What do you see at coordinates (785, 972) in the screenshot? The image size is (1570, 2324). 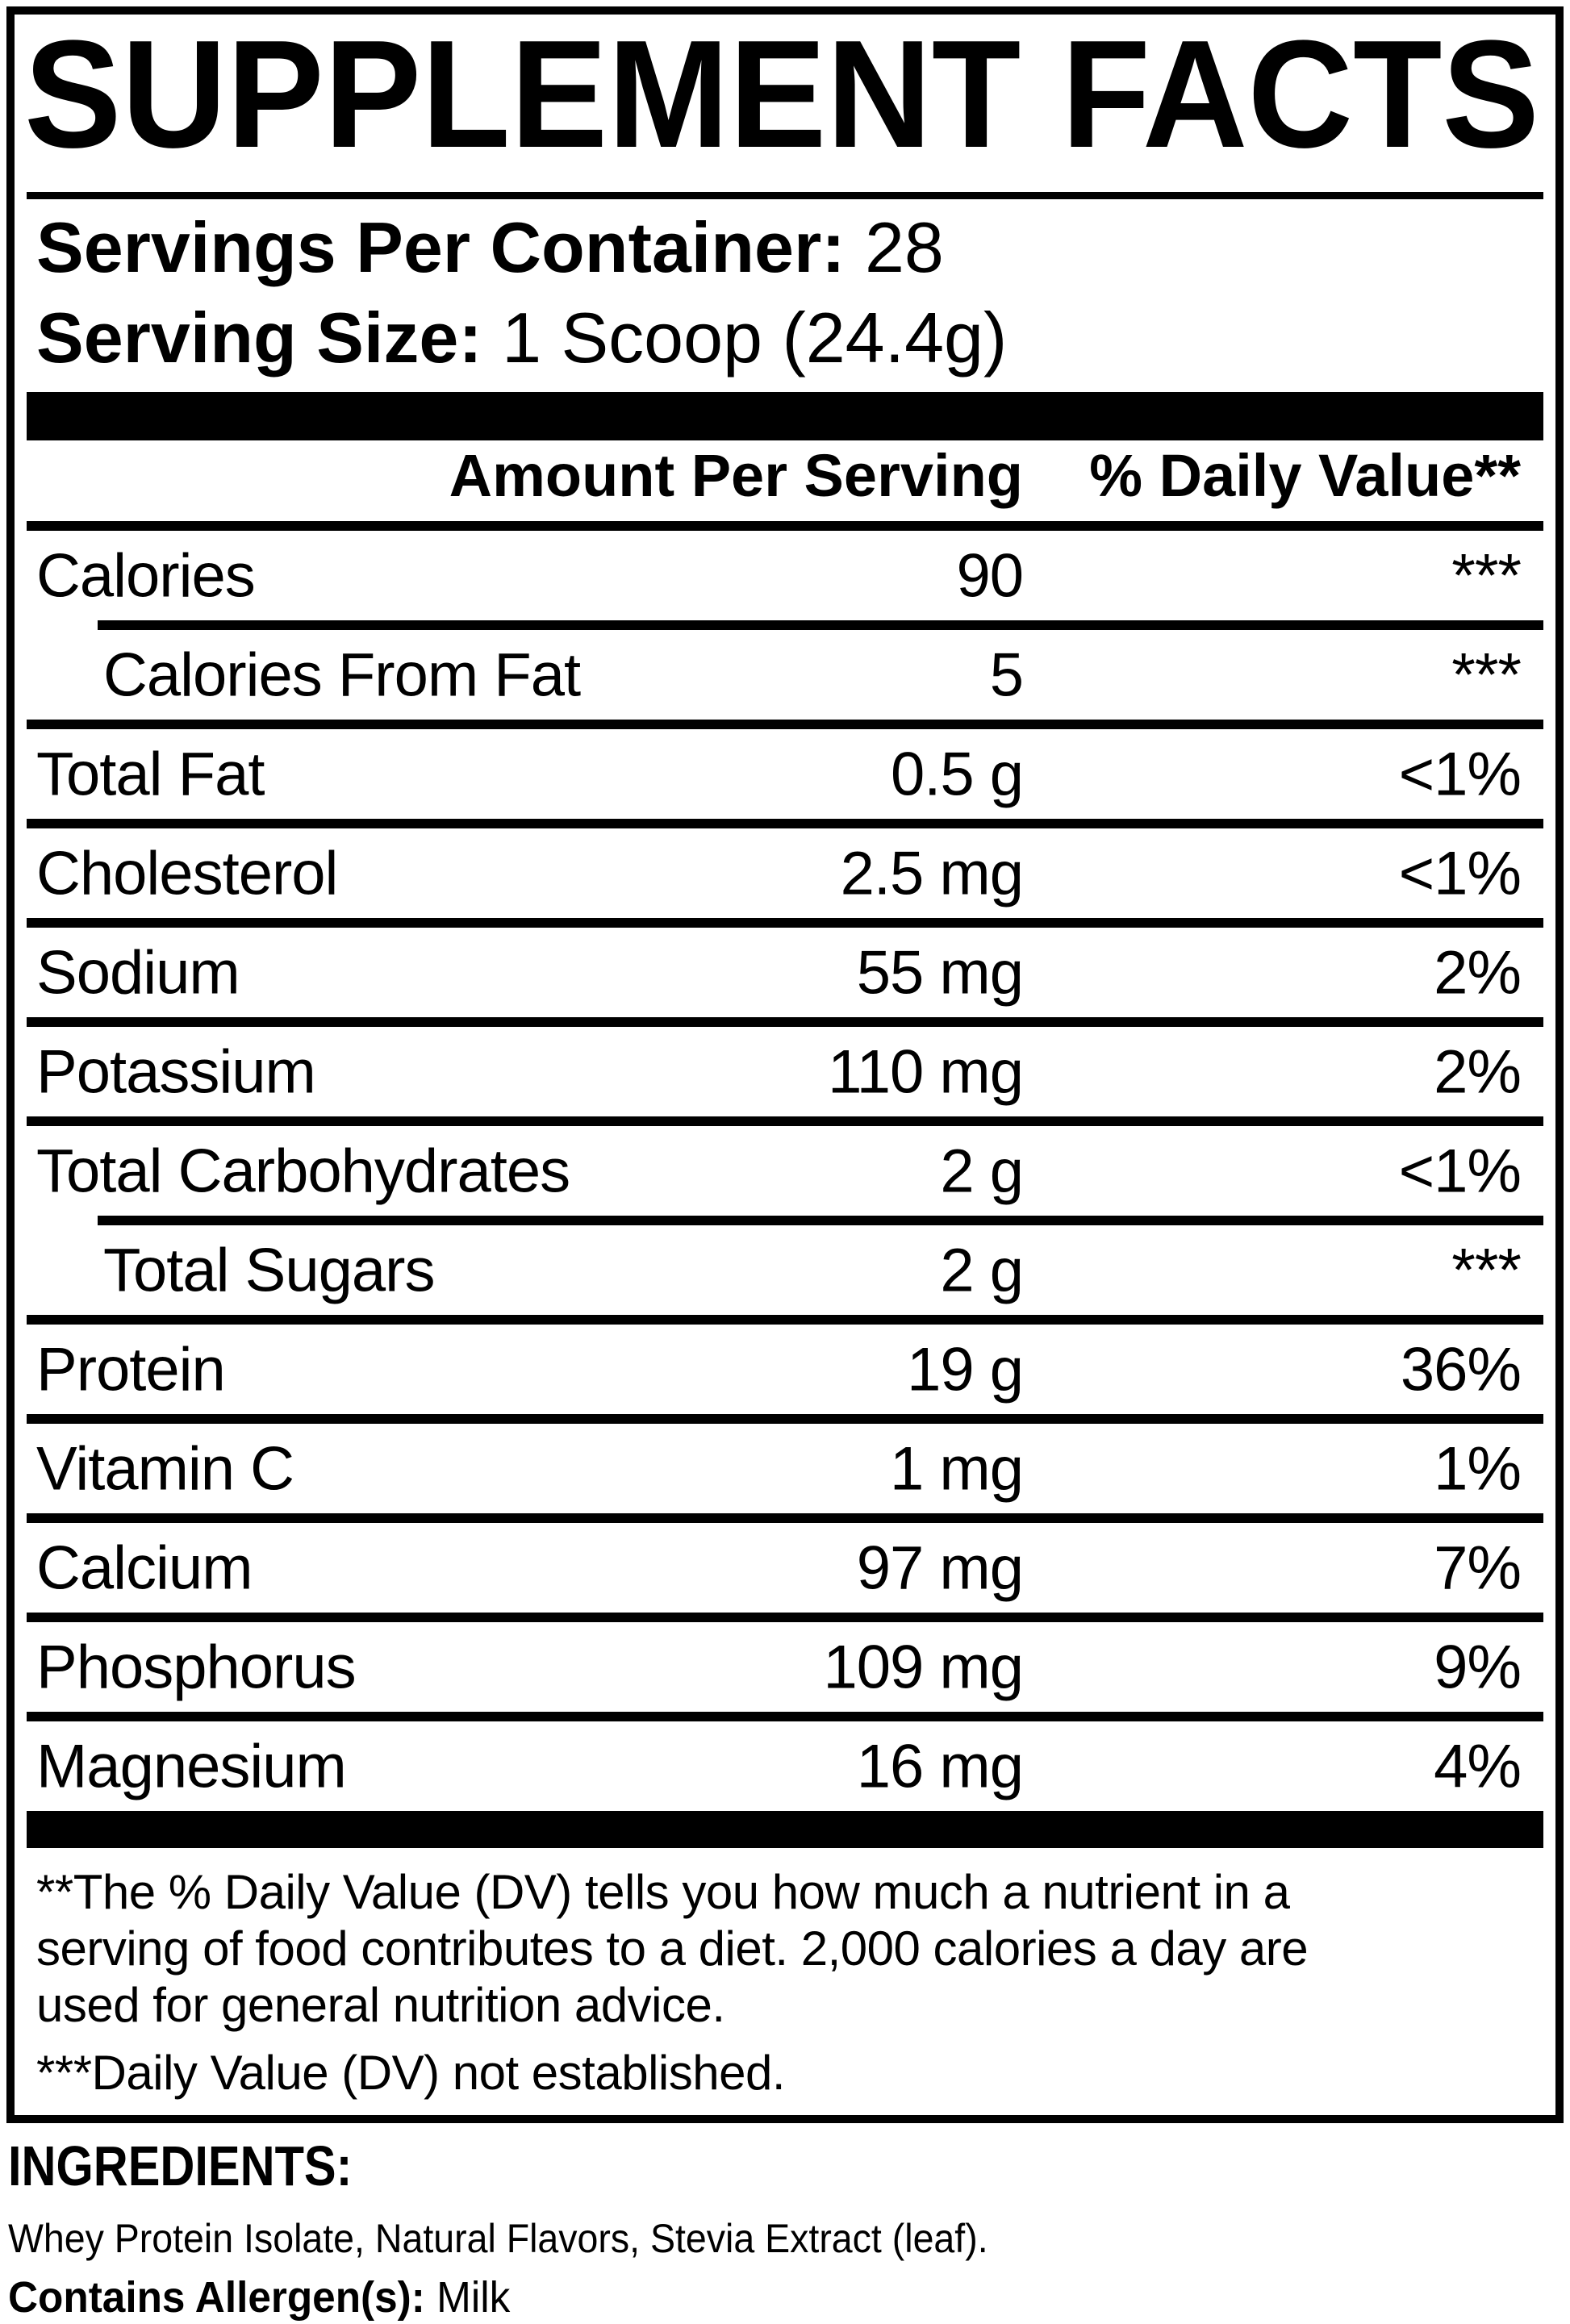 I see `table-row: Sodium 55 mg 2%` at bounding box center [785, 972].